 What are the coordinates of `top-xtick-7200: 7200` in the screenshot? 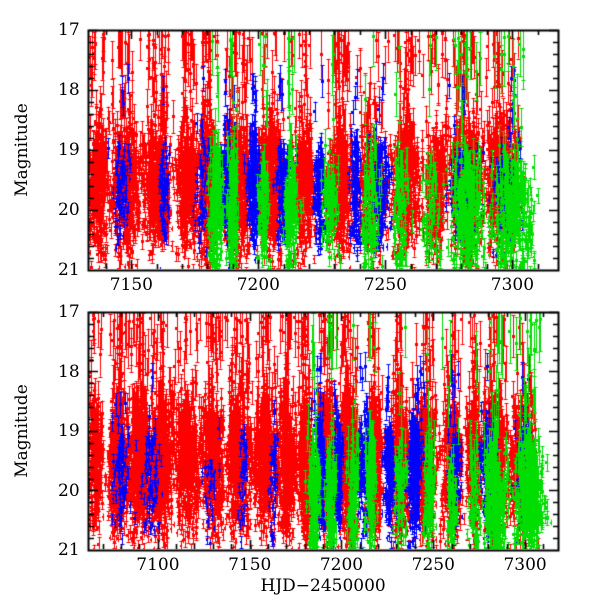 It's located at (258, 285).